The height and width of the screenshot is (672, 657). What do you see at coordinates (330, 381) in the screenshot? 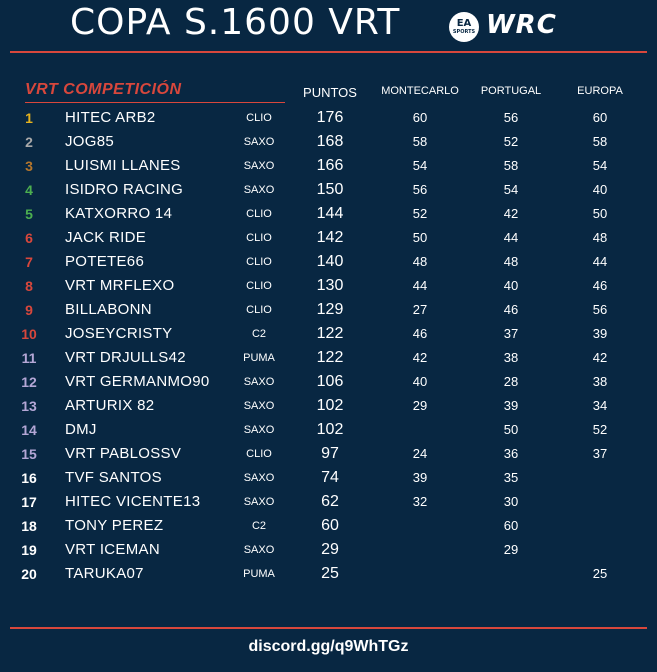
I see `points: 106` at bounding box center [330, 381].